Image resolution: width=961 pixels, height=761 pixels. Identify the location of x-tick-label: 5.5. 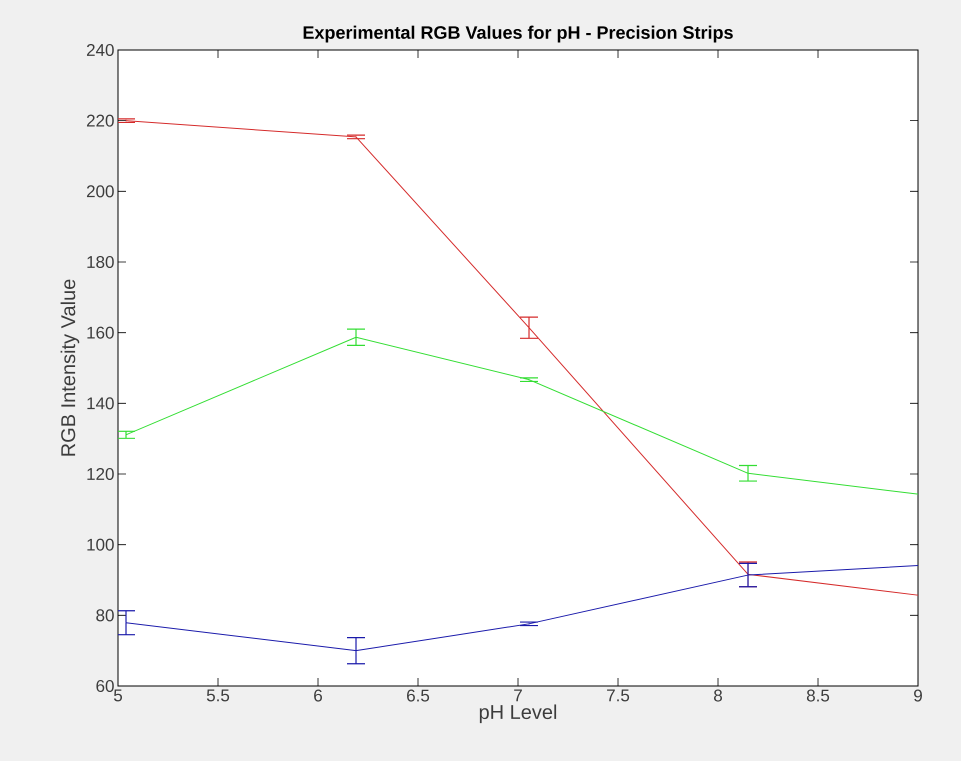
(218, 696).